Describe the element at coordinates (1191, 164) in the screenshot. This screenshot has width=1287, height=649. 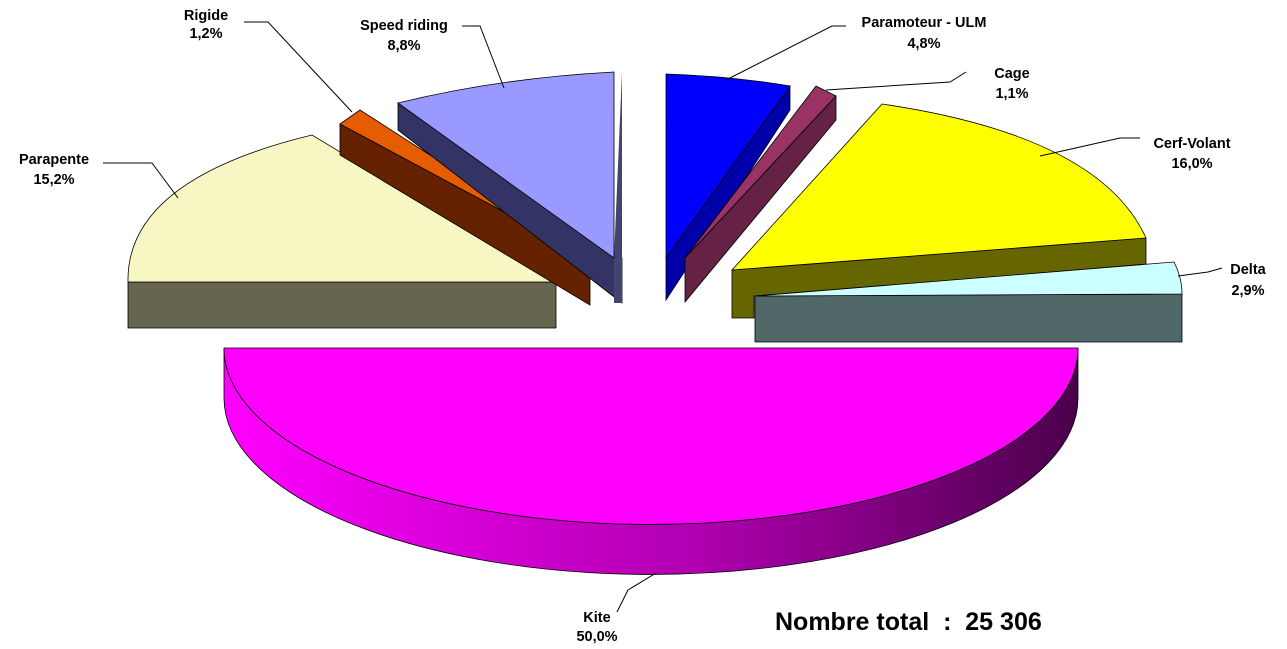
I see `label-cerf-volant-value: 16,0%` at that location.